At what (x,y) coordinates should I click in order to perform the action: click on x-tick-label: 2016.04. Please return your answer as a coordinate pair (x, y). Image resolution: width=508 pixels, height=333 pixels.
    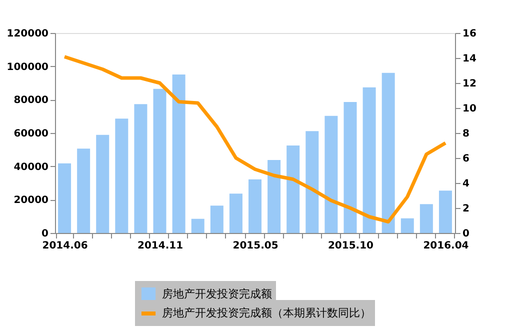
    Looking at the image, I should click on (446, 246).